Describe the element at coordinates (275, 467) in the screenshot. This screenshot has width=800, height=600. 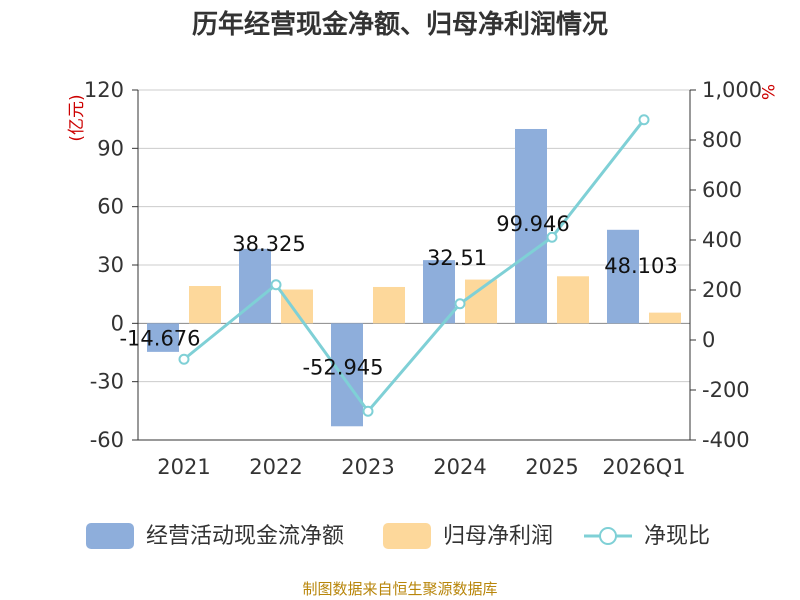
I see `x-tick-label: 2022` at that location.